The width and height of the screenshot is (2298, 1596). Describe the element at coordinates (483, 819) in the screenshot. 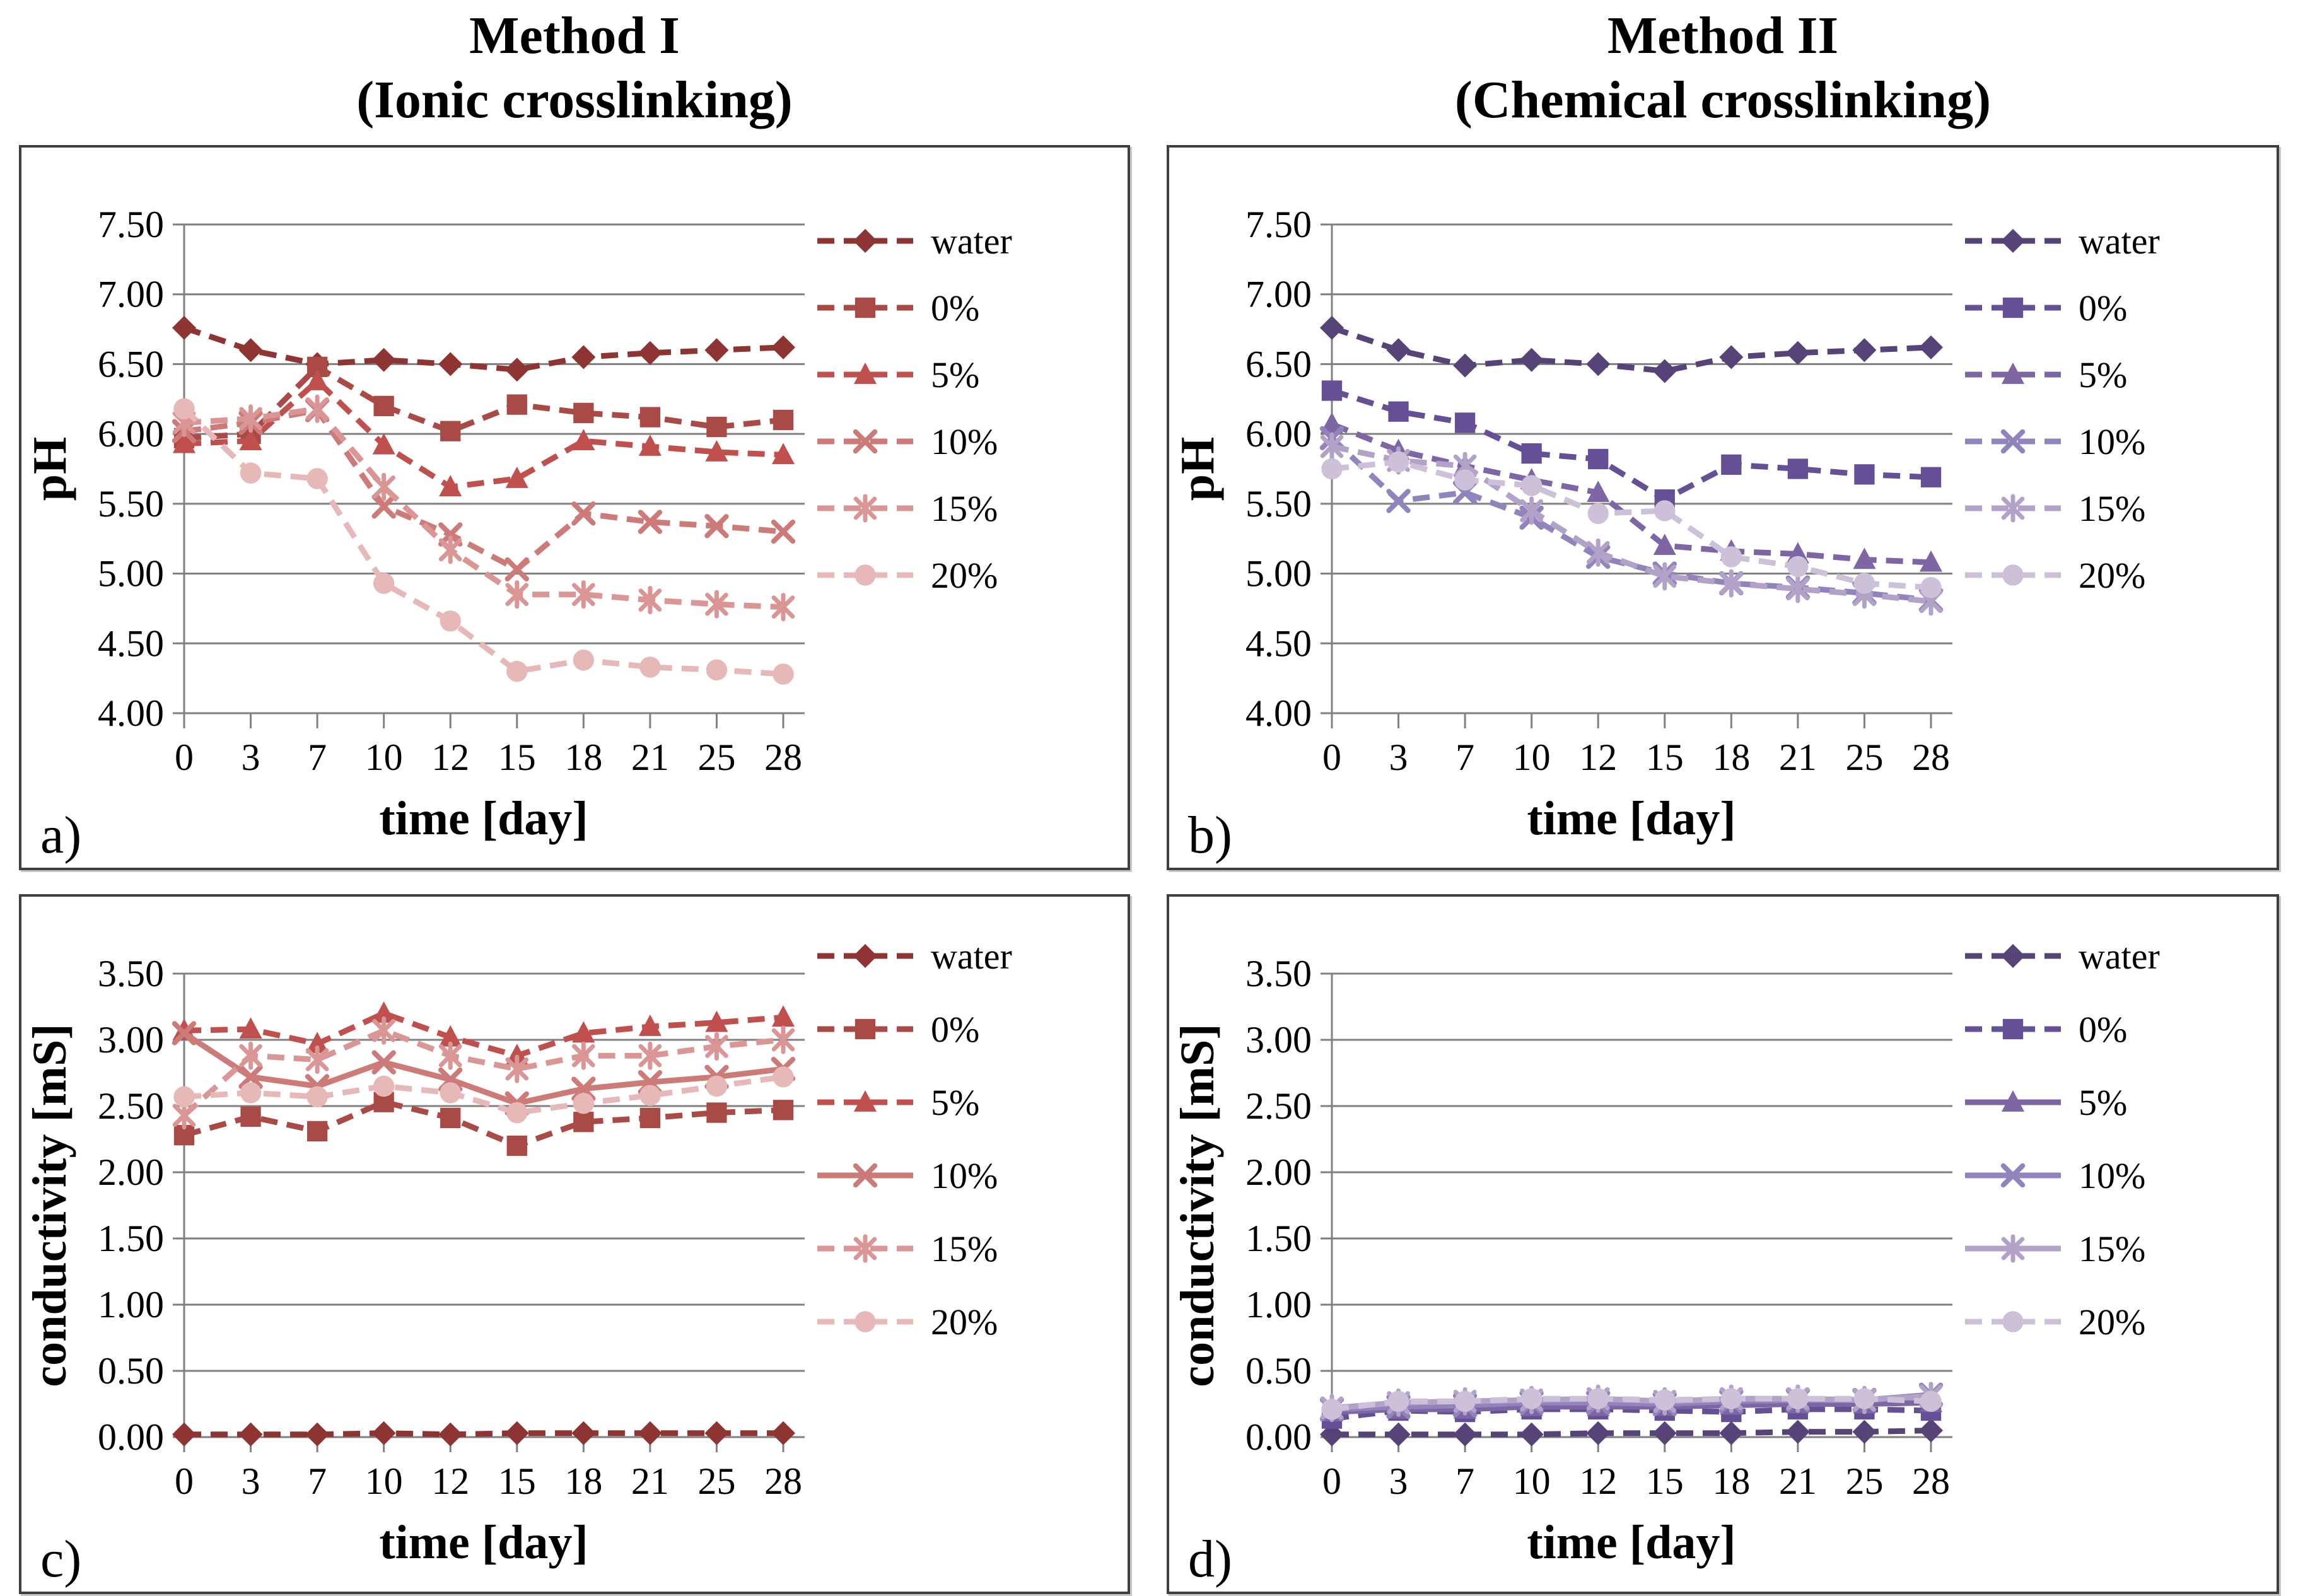

I see `axis-title-x: time [day]` at that location.